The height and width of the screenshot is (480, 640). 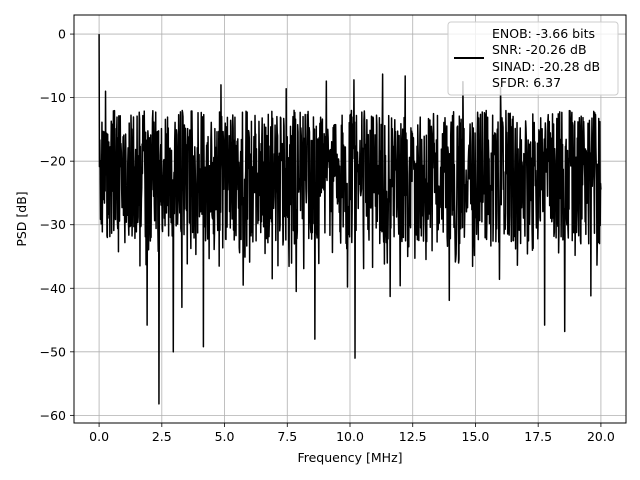 What do you see at coordinates (476, 436) in the screenshot?
I see `x-tick-label: 15.0` at bounding box center [476, 436].